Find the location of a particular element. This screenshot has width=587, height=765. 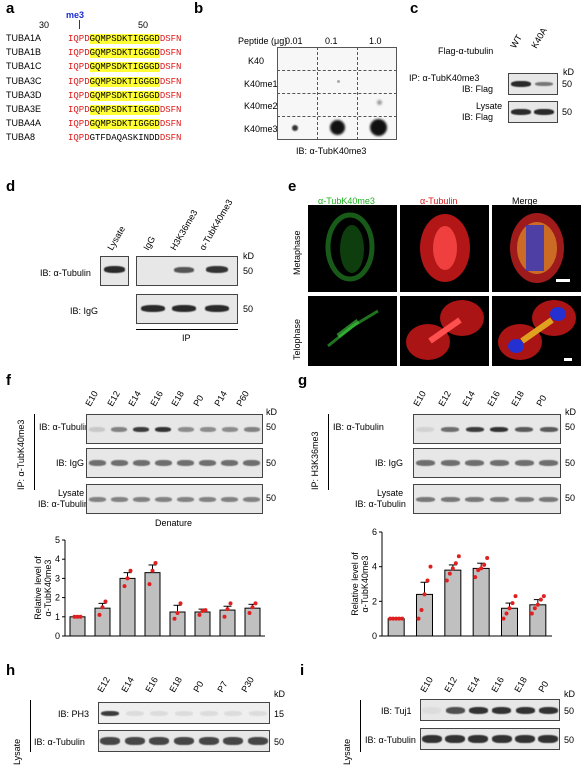

lane-label: E12 is located at coordinates (450, 684).